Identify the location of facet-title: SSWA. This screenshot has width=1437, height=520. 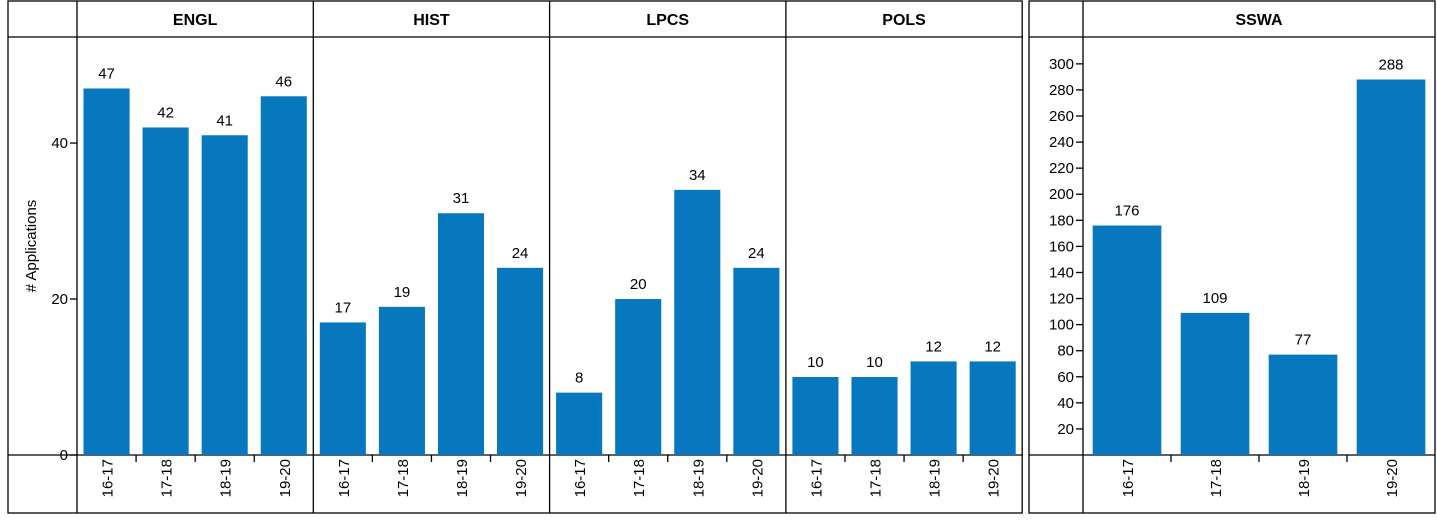
(1259, 20).